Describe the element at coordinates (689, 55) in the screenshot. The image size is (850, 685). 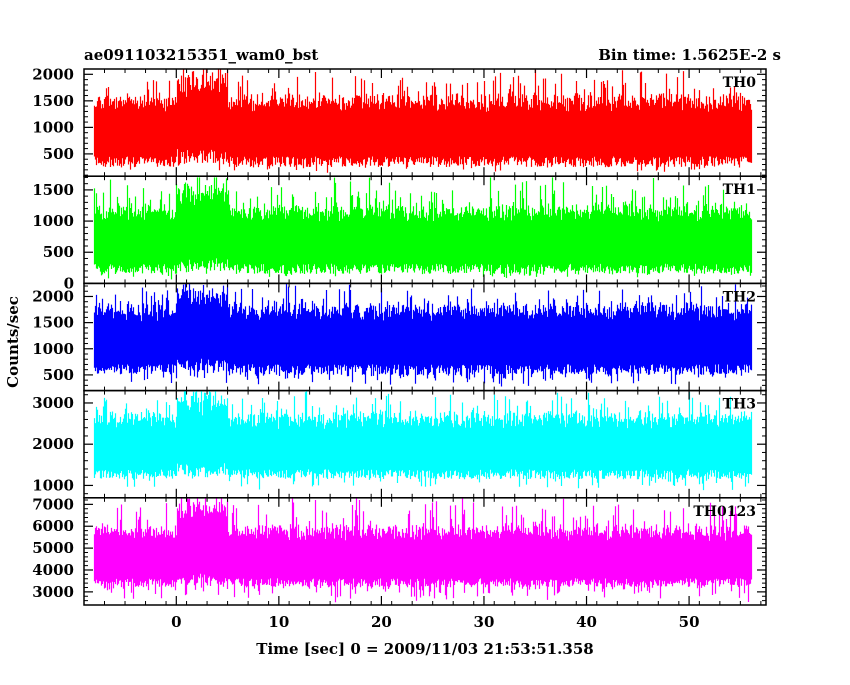
I see `chart-title-right: Bin time: 1.5625E-2 s` at that location.